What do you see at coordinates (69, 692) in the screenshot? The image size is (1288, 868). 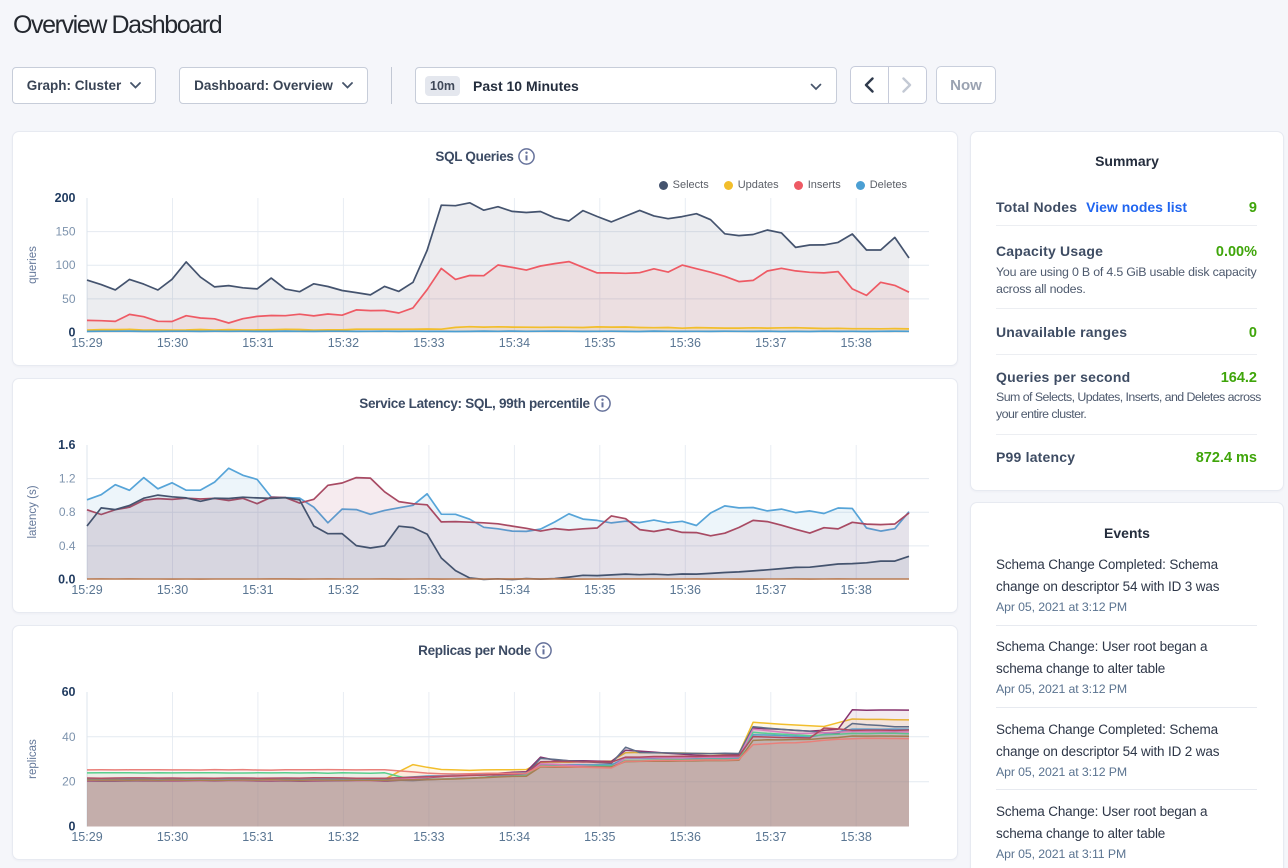 I see `svg-text: 60` at bounding box center [69, 692].